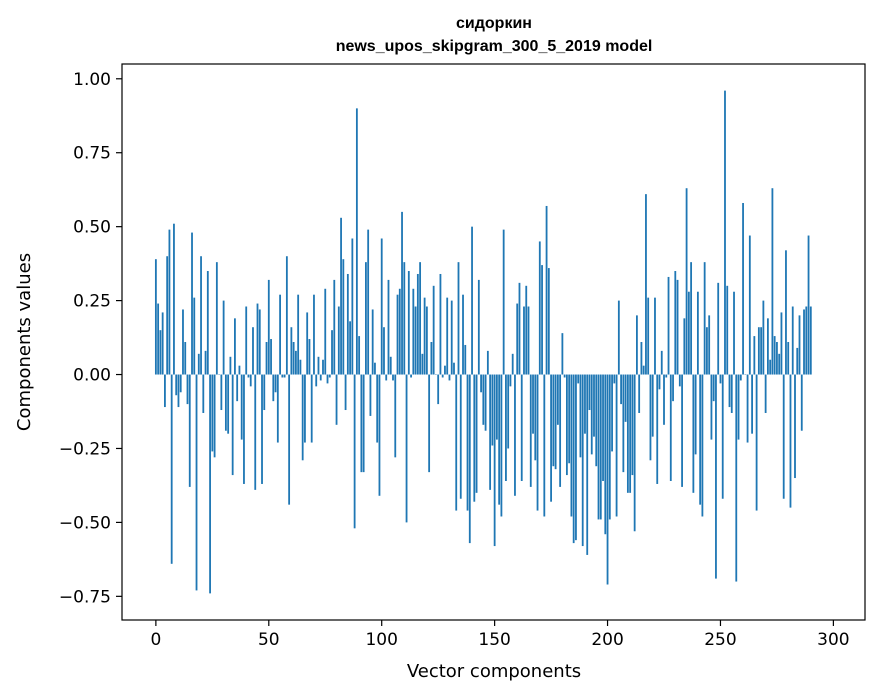  Describe the element at coordinates (92, 376) in the screenshot. I see `y-tick-label: 0.00` at that location.